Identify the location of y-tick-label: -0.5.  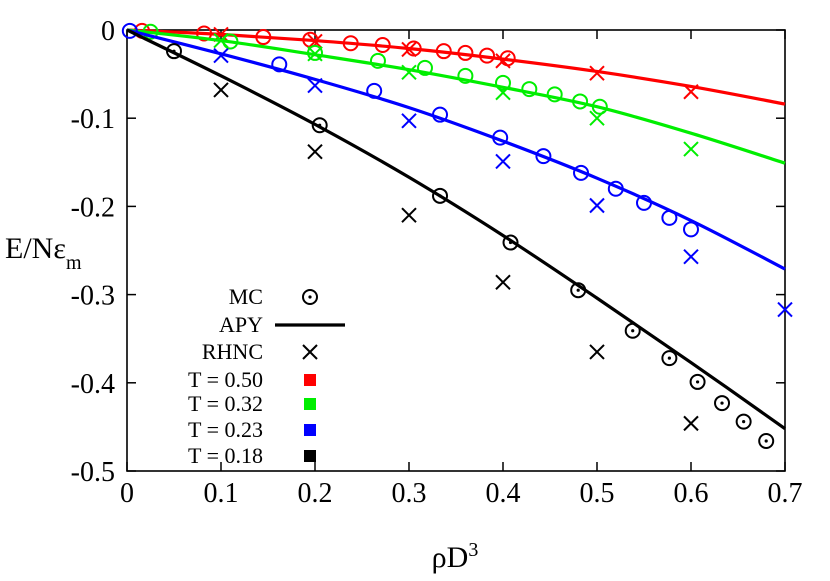
(93, 472).